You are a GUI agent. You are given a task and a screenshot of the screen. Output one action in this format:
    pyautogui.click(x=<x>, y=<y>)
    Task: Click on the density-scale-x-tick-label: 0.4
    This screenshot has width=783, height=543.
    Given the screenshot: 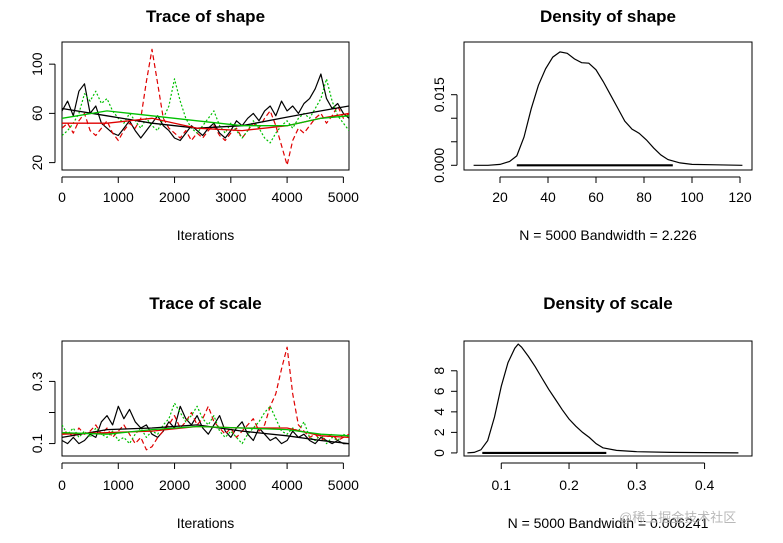 What is the action you would take?
    pyautogui.click(x=705, y=485)
    